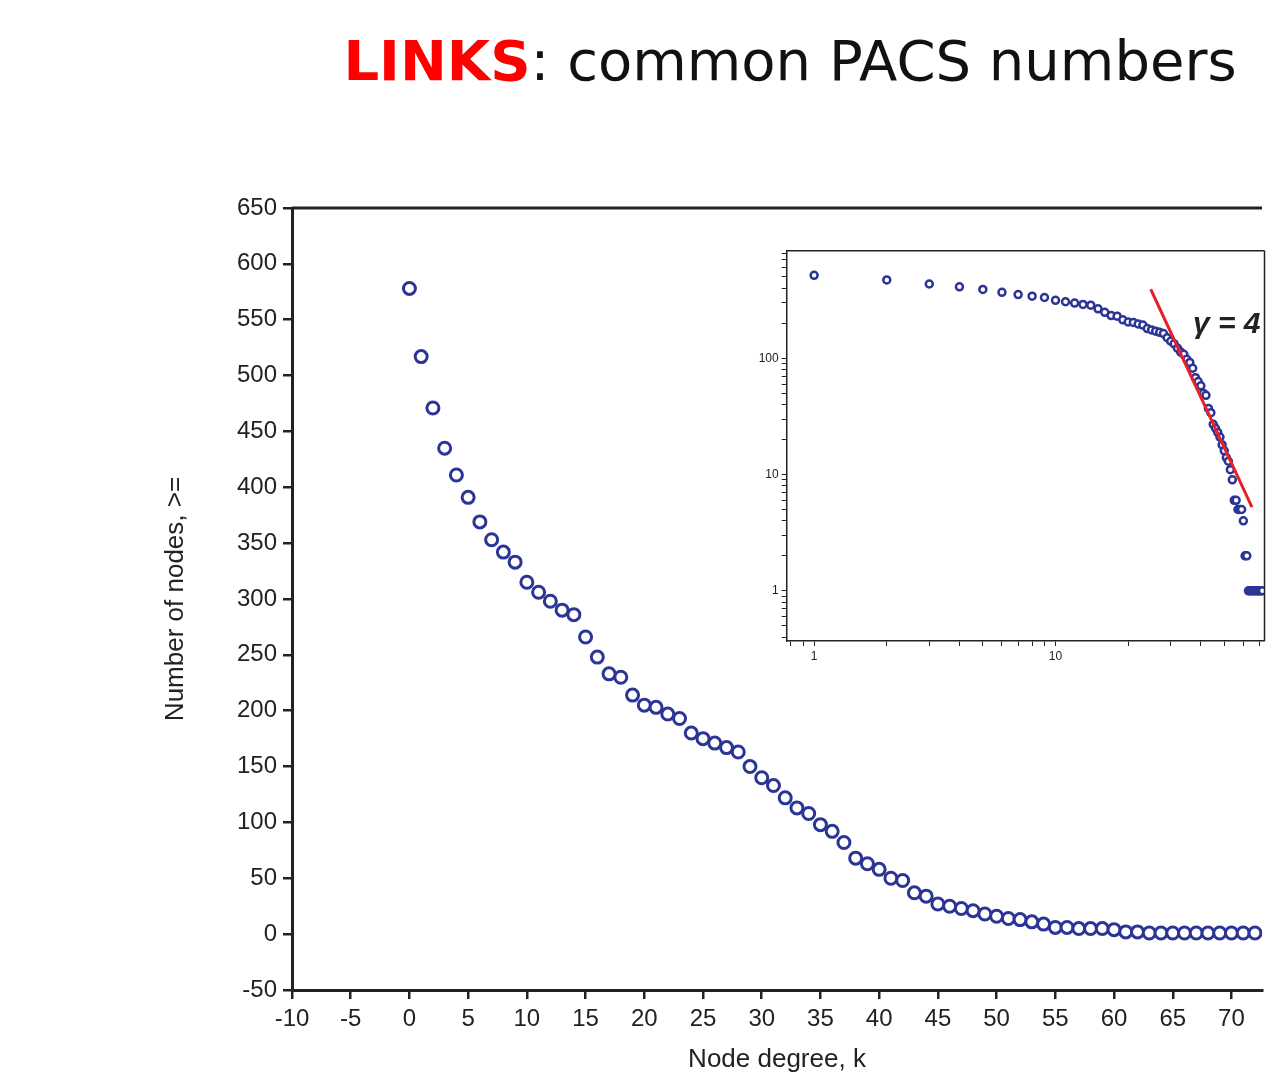 This screenshot has width=1271, height=1075. I want to click on x-tick-label: 20, so click(644, 1018).